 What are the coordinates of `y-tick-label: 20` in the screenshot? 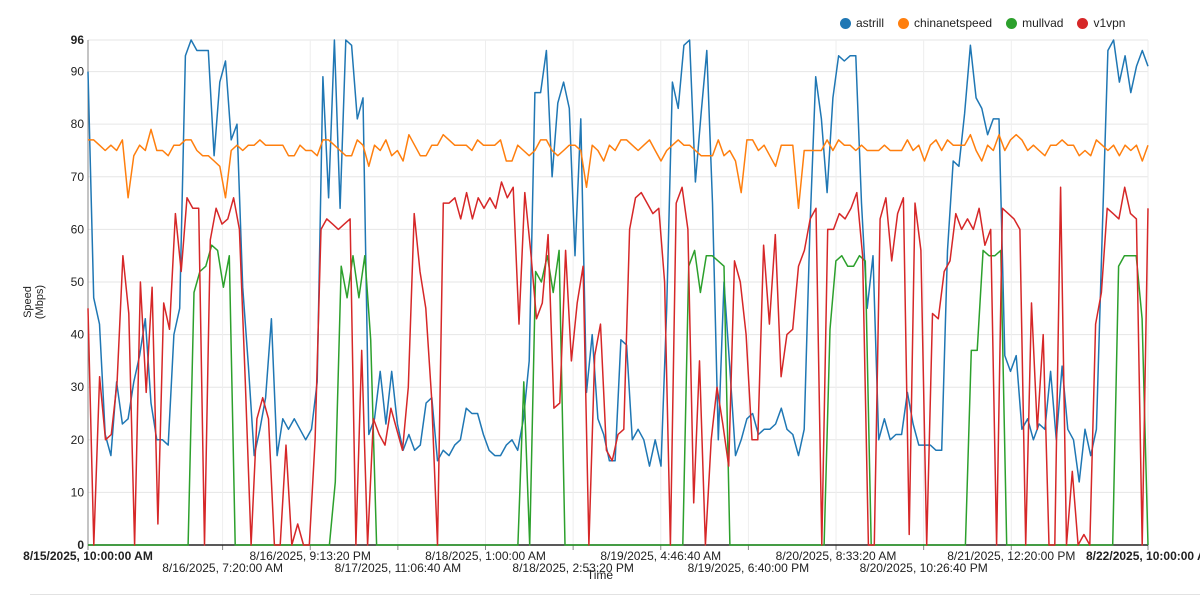 It's located at (78, 440).